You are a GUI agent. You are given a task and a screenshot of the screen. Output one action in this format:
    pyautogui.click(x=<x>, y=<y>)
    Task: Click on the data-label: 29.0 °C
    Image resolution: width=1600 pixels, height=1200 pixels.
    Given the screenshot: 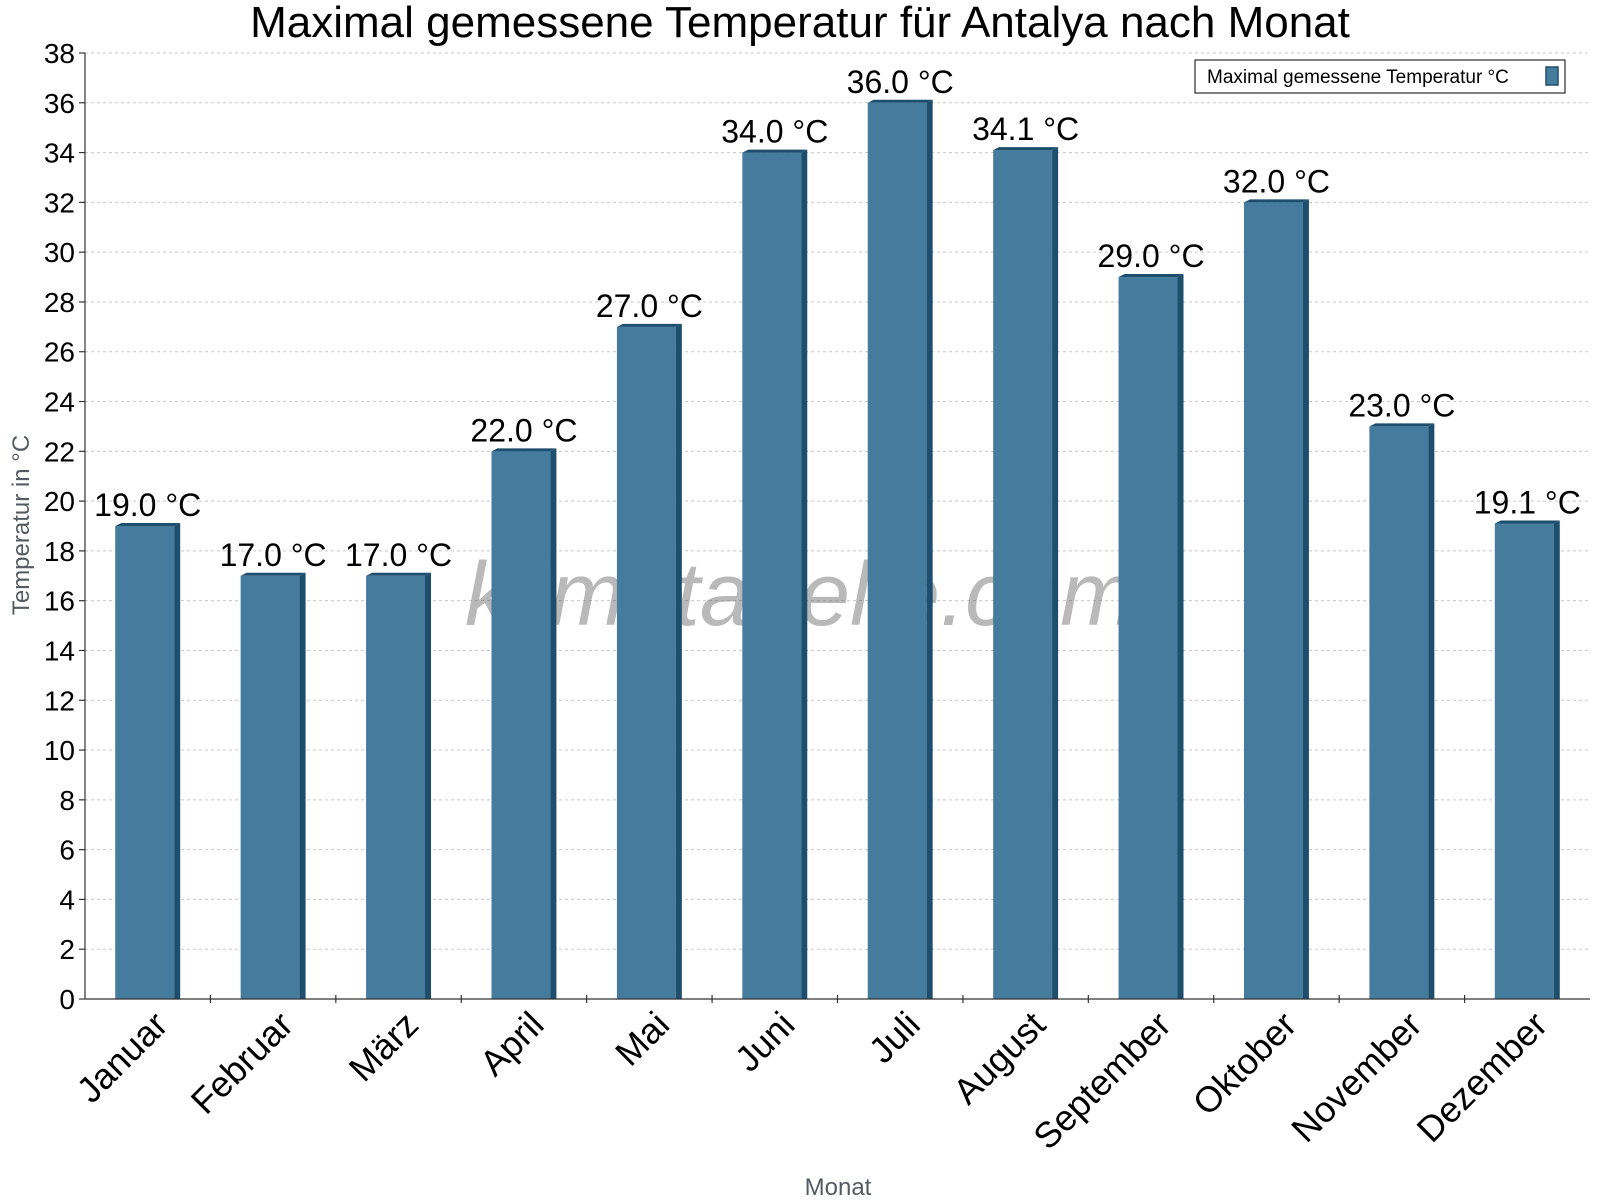 What is the action you would take?
    pyautogui.click(x=1151, y=256)
    